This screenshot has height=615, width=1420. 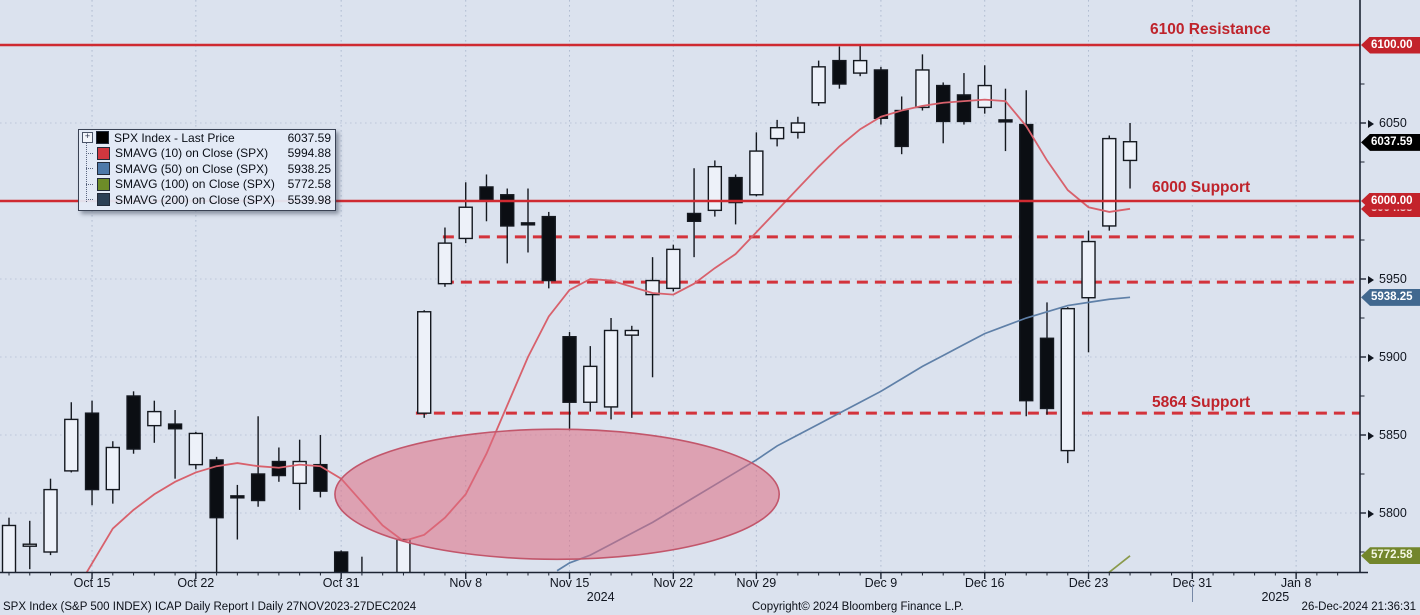 I want to click on legend-swatch-smavg50, so click(x=103, y=169).